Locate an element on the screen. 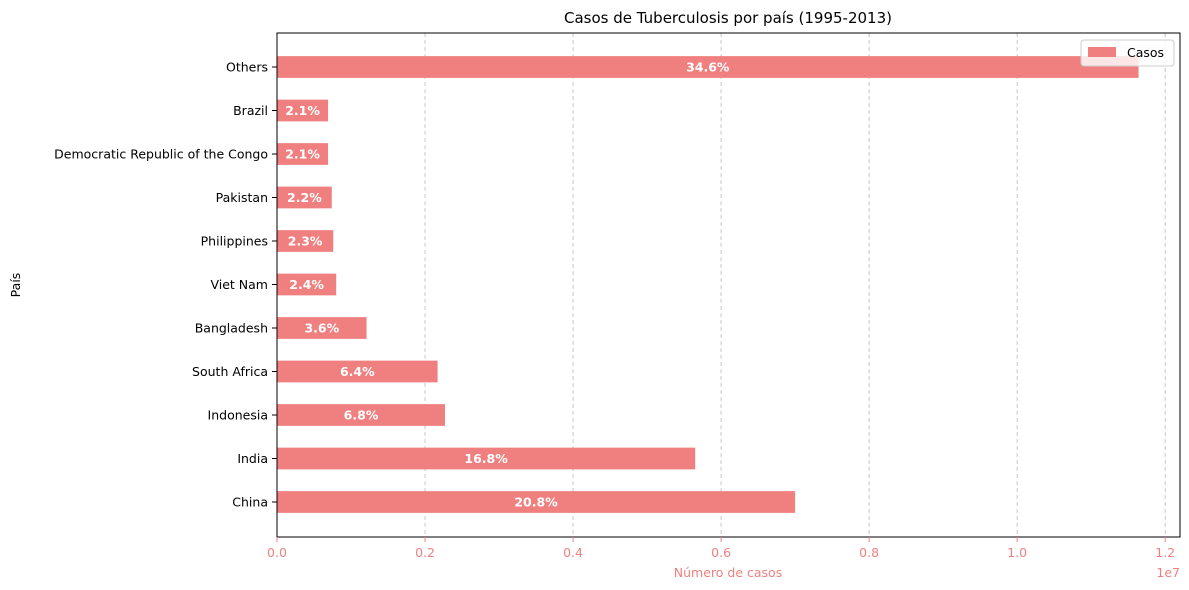 The height and width of the screenshot is (590, 1189). x-axis-ticks: 0.0 0.2 0.4 0.6 0.8 1.0 1.2 is located at coordinates (721, 548).